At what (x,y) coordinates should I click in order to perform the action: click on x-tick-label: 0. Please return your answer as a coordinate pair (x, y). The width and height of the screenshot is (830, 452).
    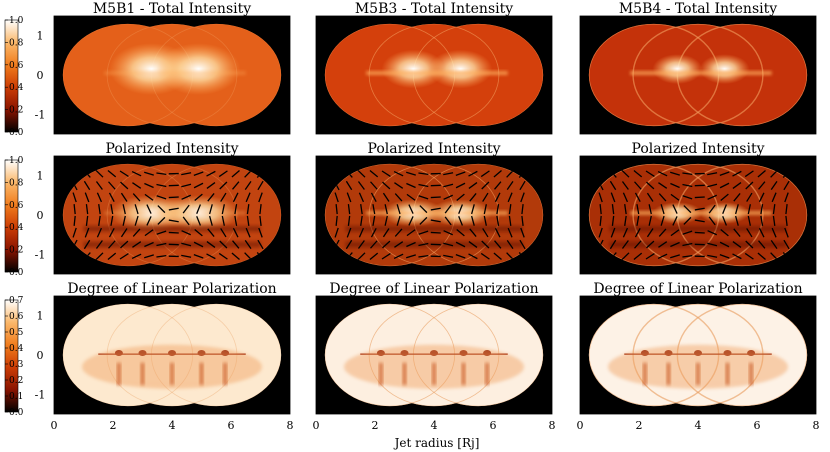
    Looking at the image, I should click on (316, 425).